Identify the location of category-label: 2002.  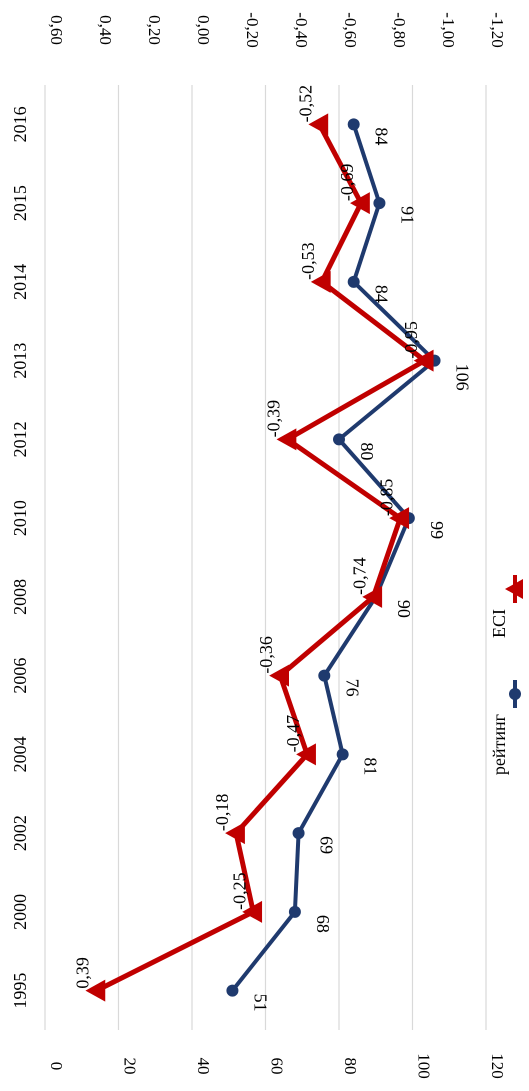
(20, 833).